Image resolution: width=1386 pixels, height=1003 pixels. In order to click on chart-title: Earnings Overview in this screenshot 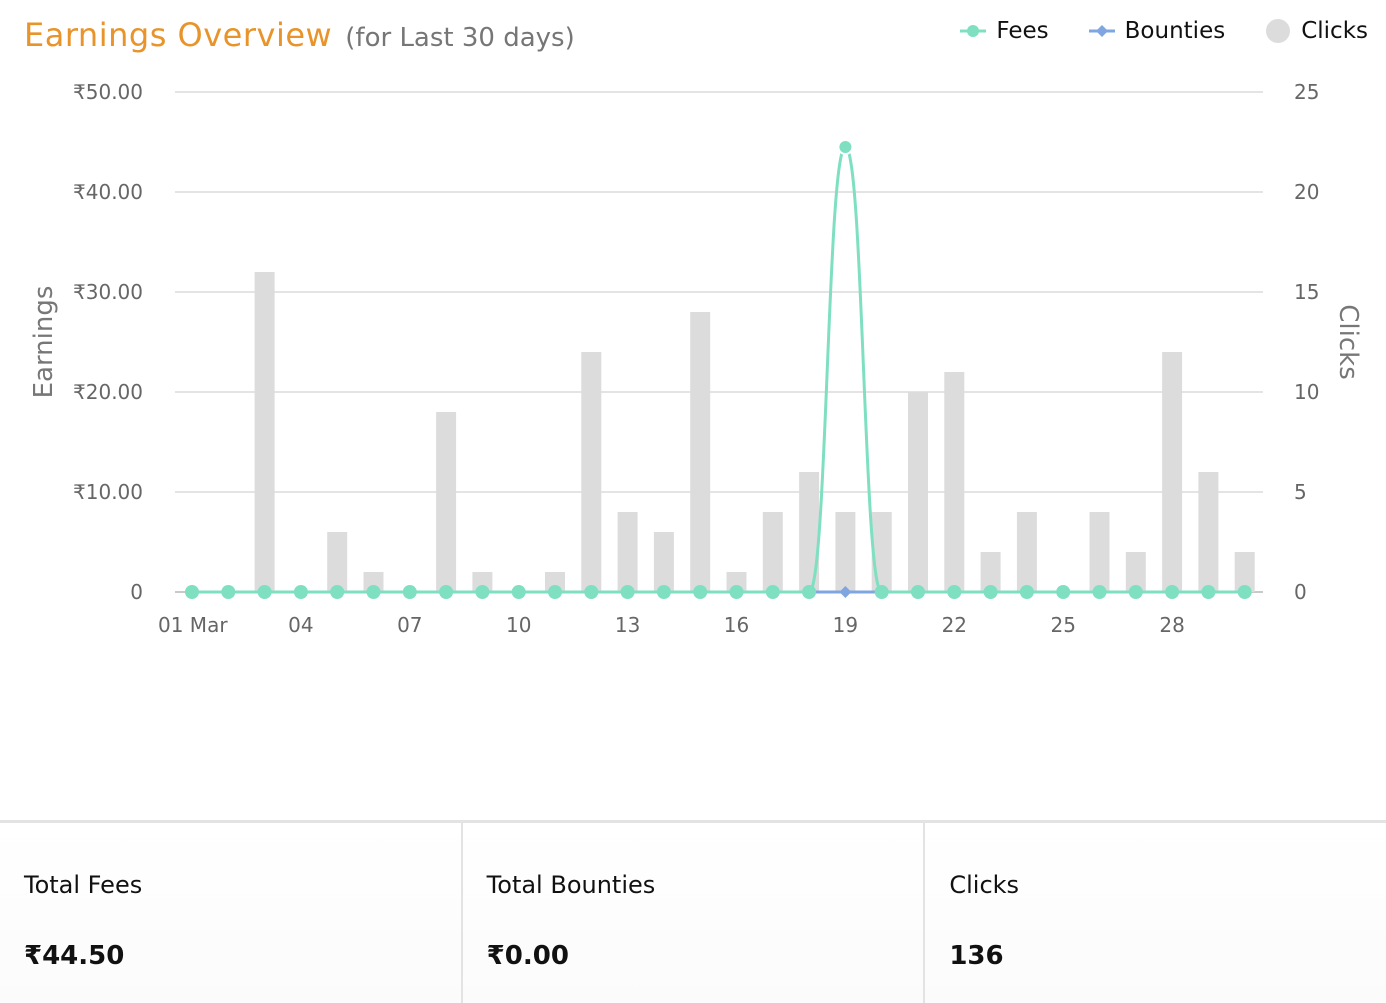, I will do `click(178, 35)`.